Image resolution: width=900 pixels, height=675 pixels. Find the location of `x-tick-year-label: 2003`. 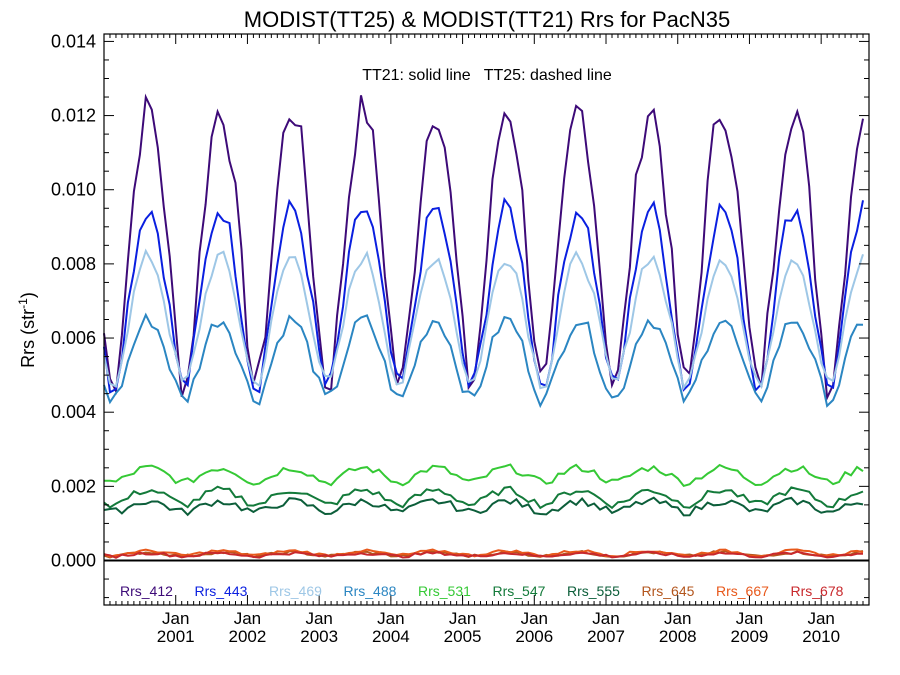

x-tick-year-label: 2003 is located at coordinates (319, 636).